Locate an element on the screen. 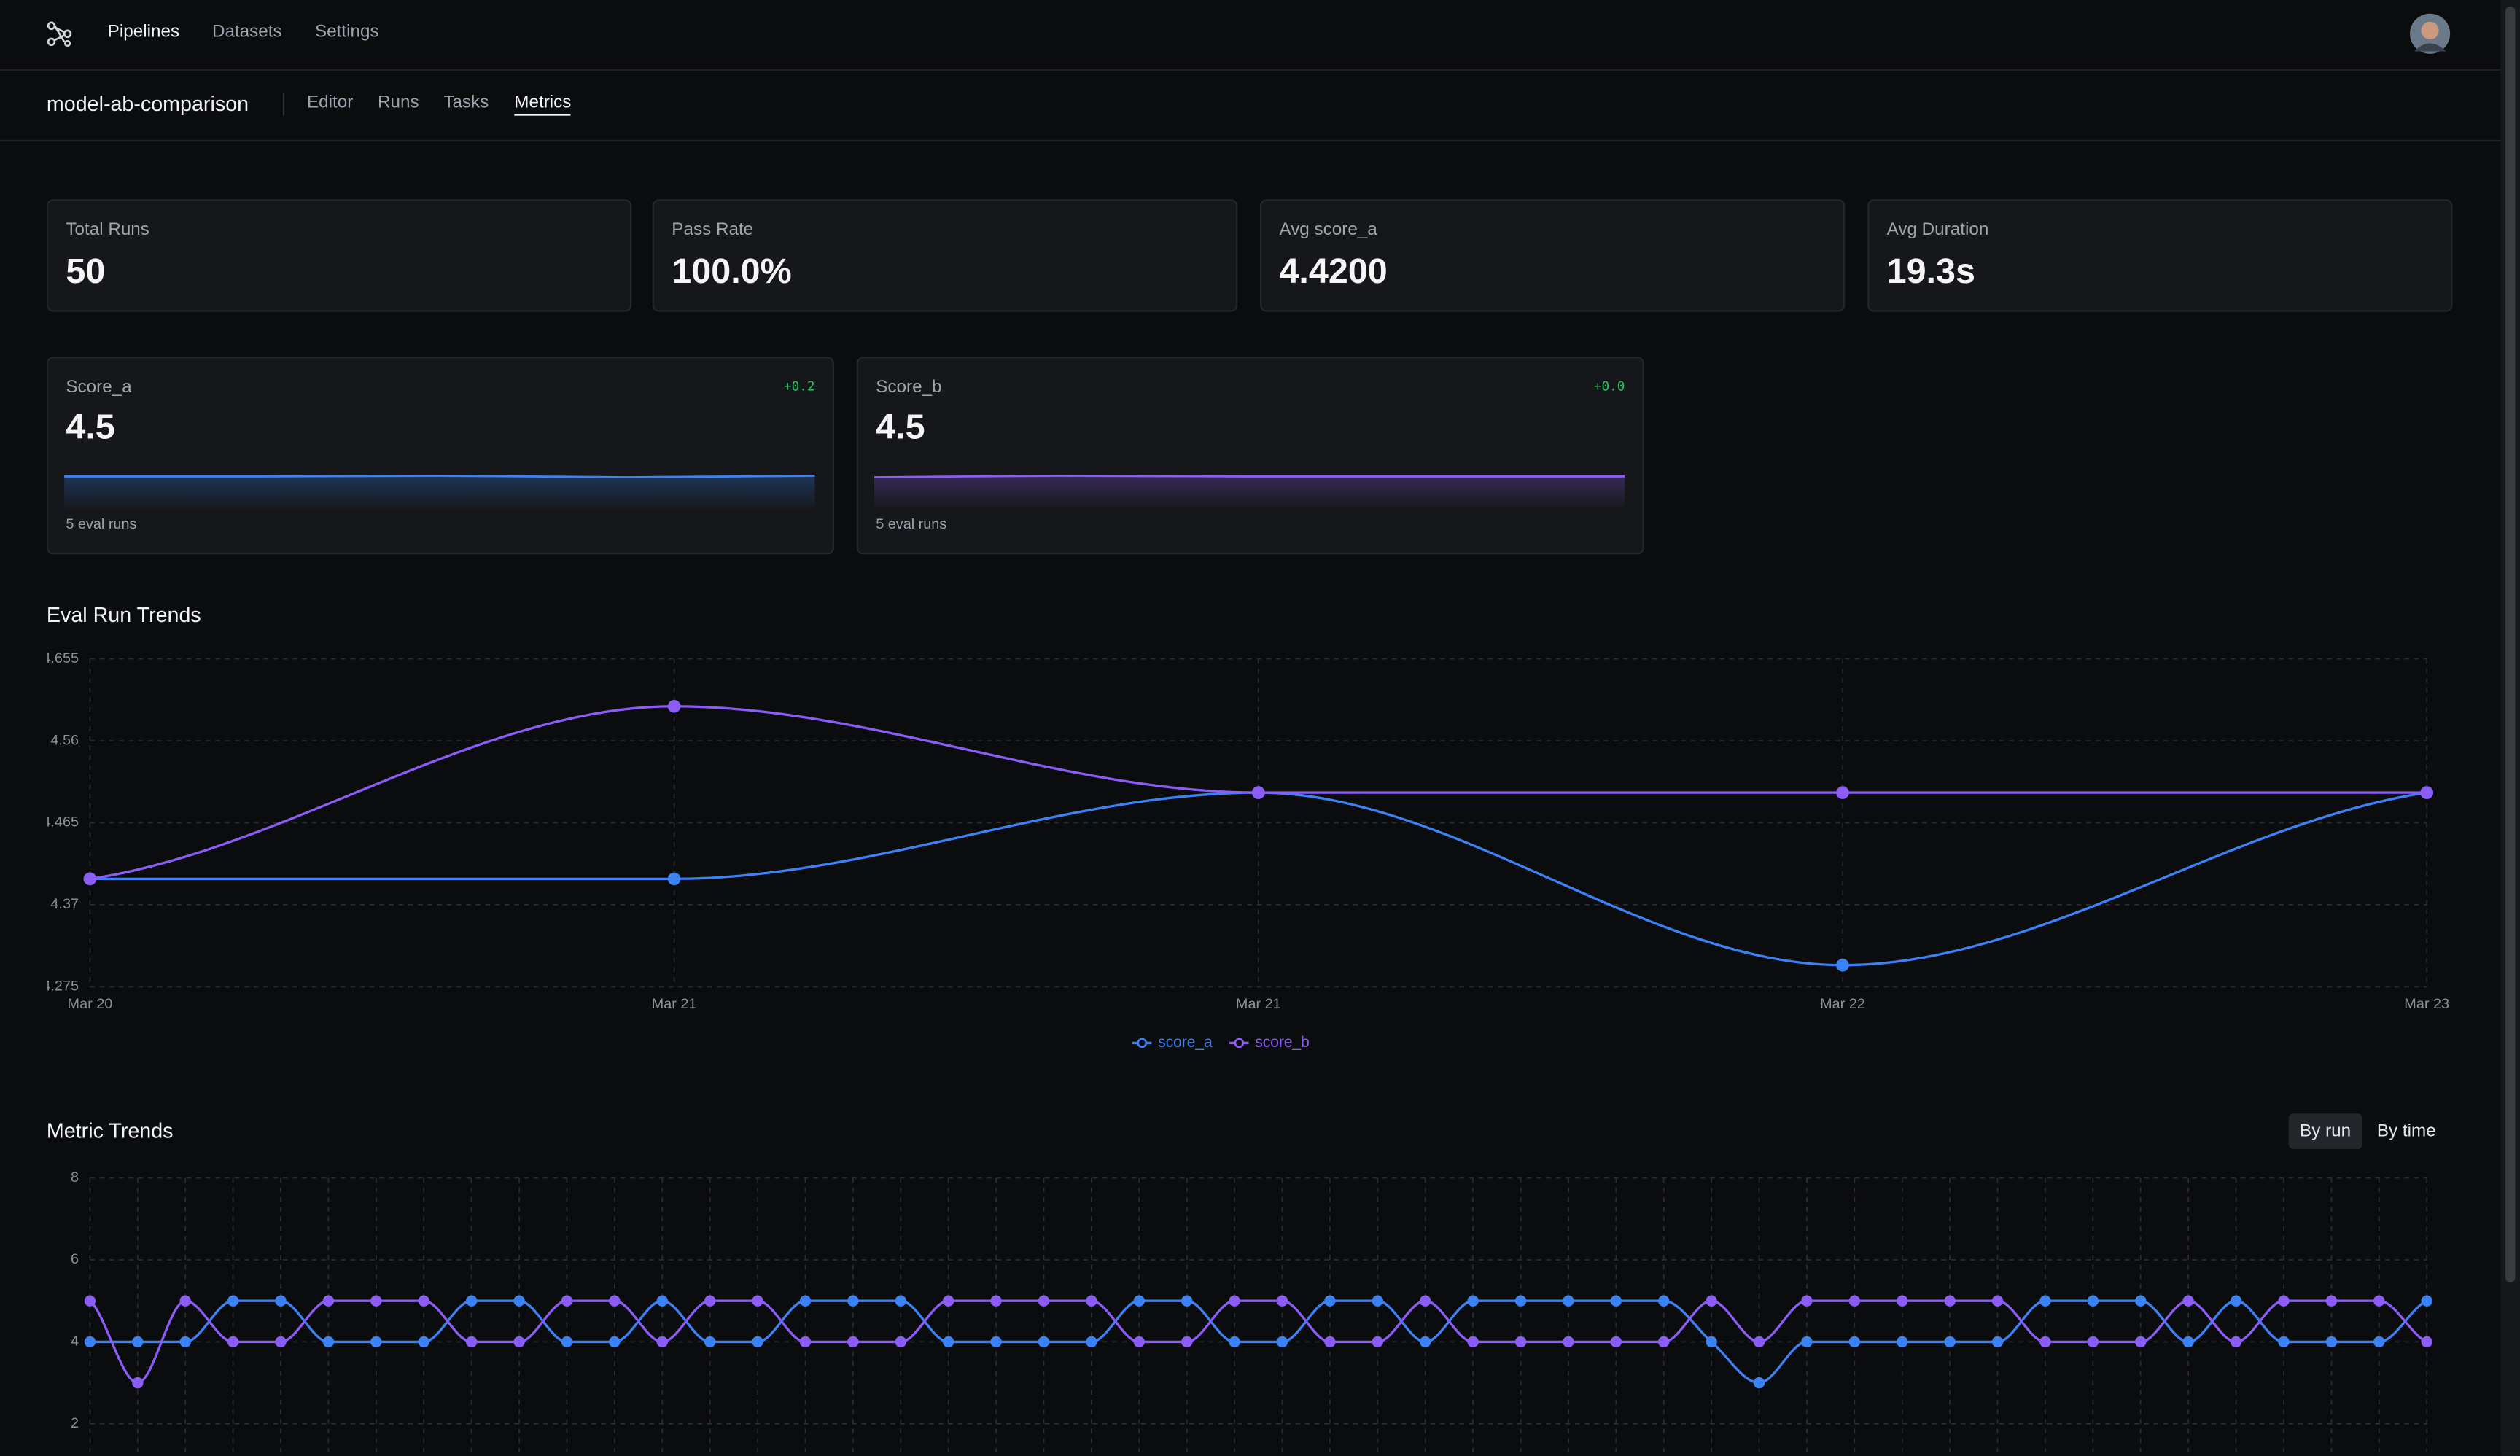 This screenshot has height=1456, width=2520. scrollbar is located at coordinates (2510, 728).